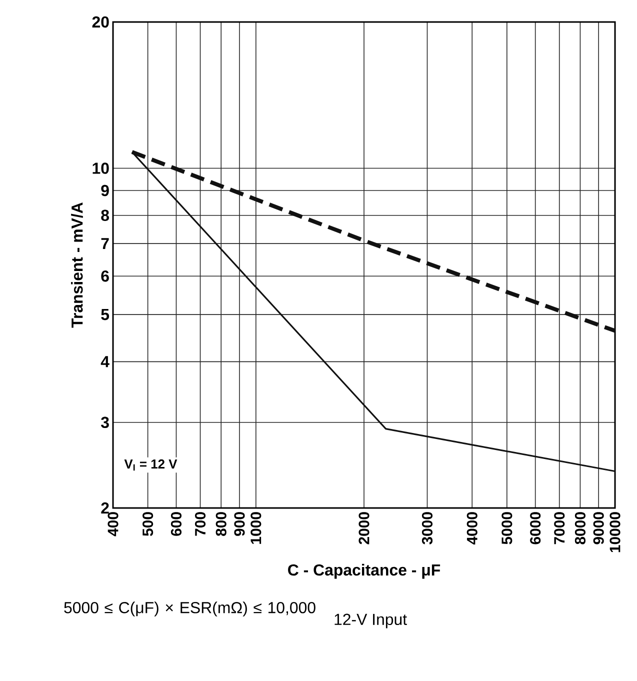 This screenshot has height=681, width=637. Describe the element at coordinates (100, 22) in the screenshot. I see `y-tick-label: 20` at that location.